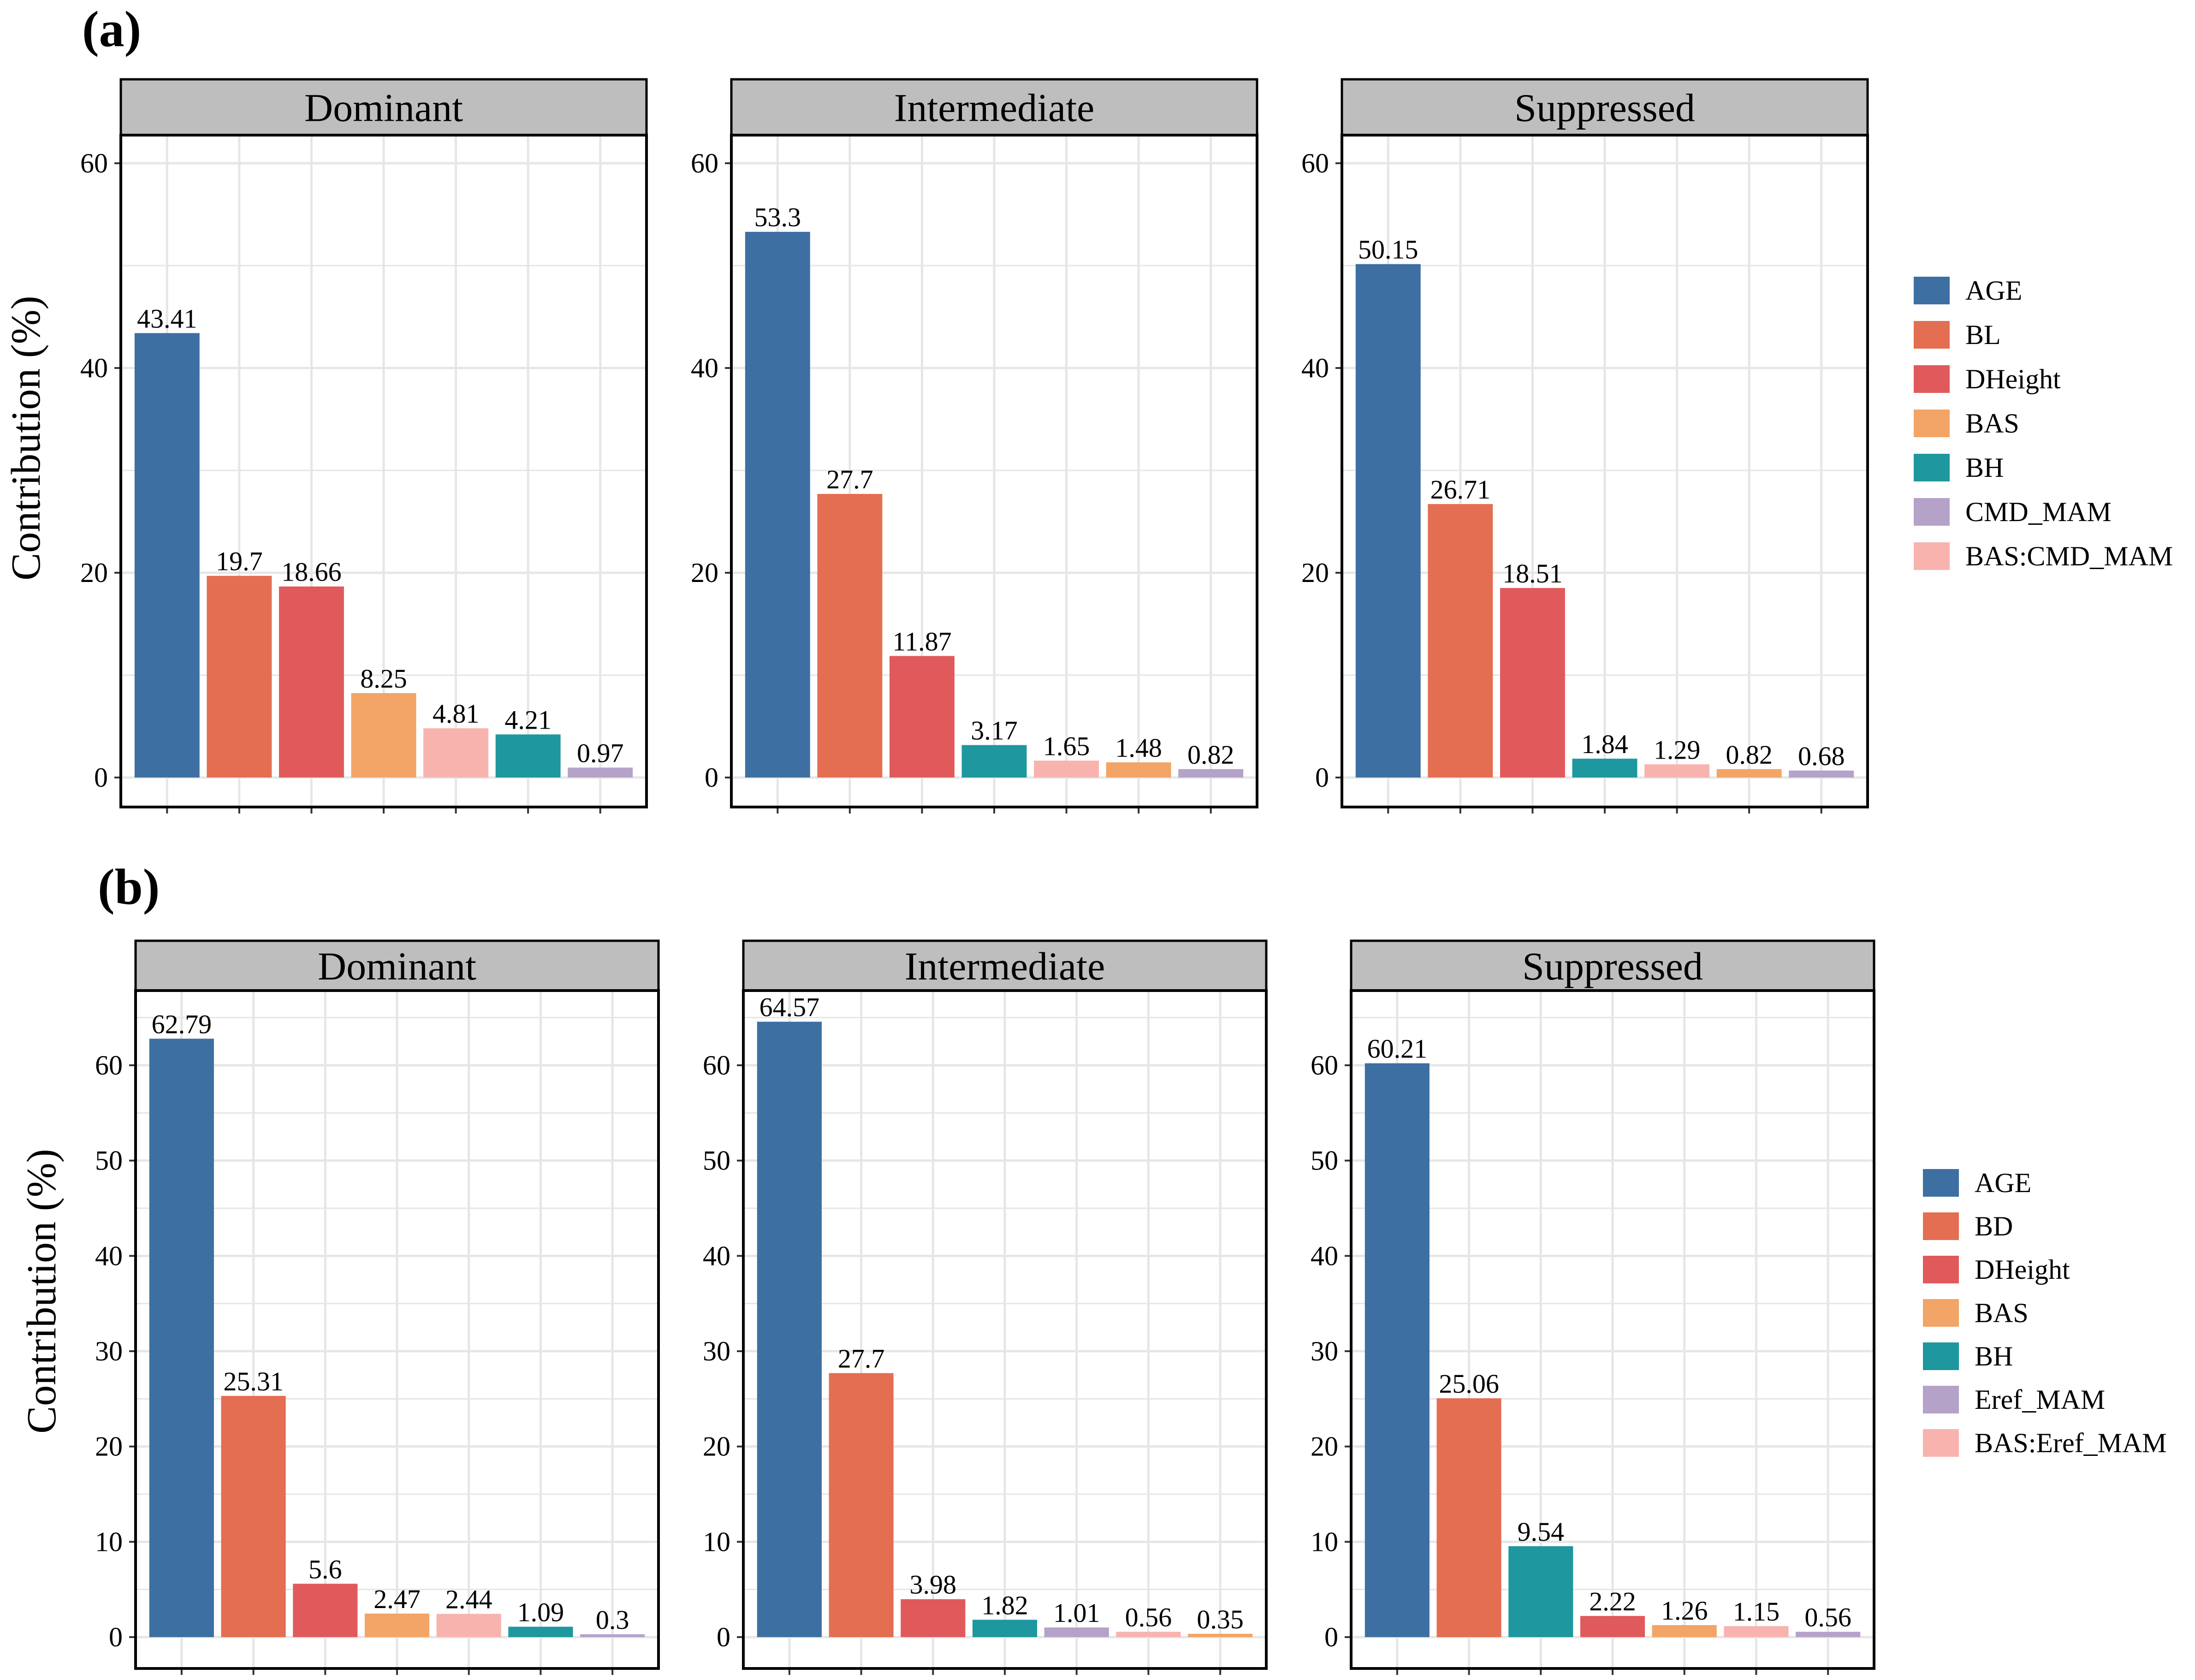 This screenshot has width=2195, height=1680. What do you see at coordinates (995, 731) in the screenshot?
I see `data-label: 3.17` at bounding box center [995, 731].